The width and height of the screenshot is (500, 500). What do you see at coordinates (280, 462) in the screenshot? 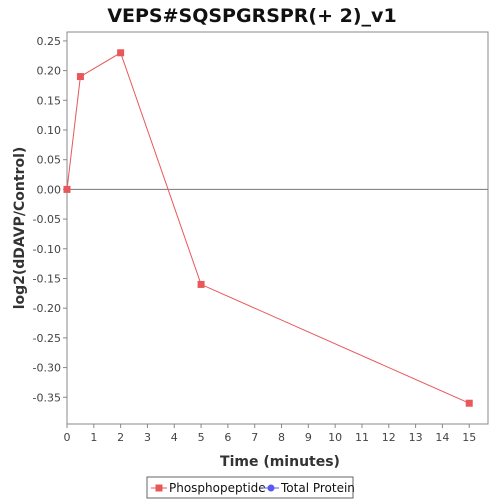
I see `x-axis-label: Time (minutes)` at bounding box center [280, 462].